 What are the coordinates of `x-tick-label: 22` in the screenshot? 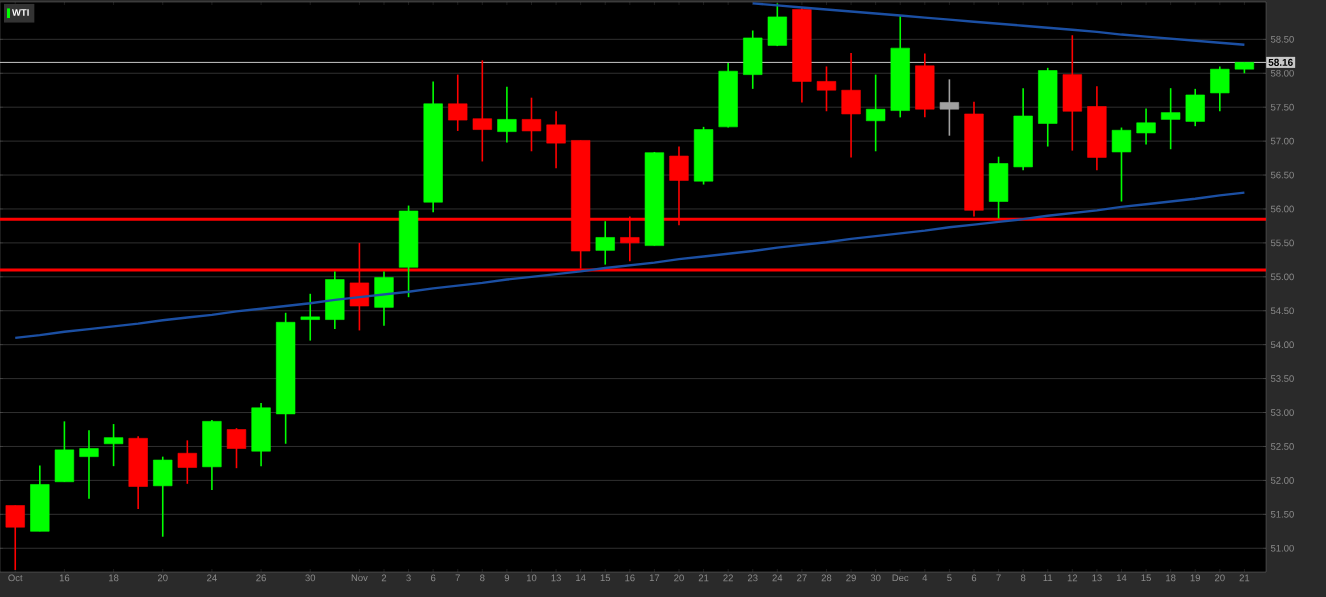 It's located at (728, 578).